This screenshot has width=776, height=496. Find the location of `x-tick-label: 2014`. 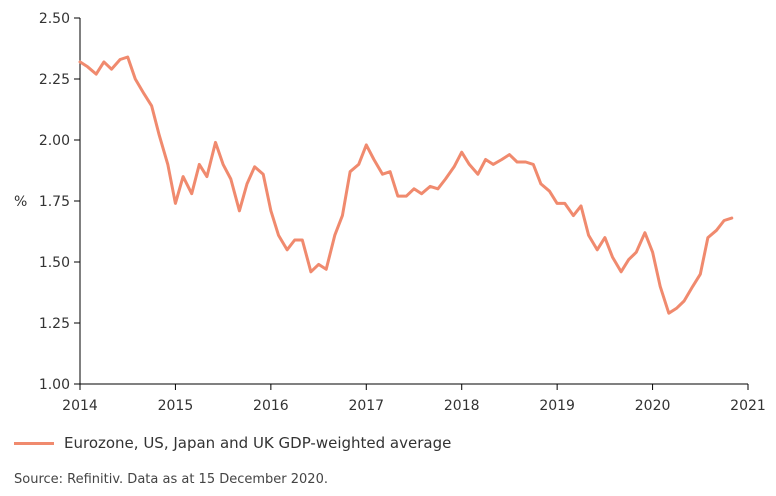

x-tick-label: 2014 is located at coordinates (80, 406).